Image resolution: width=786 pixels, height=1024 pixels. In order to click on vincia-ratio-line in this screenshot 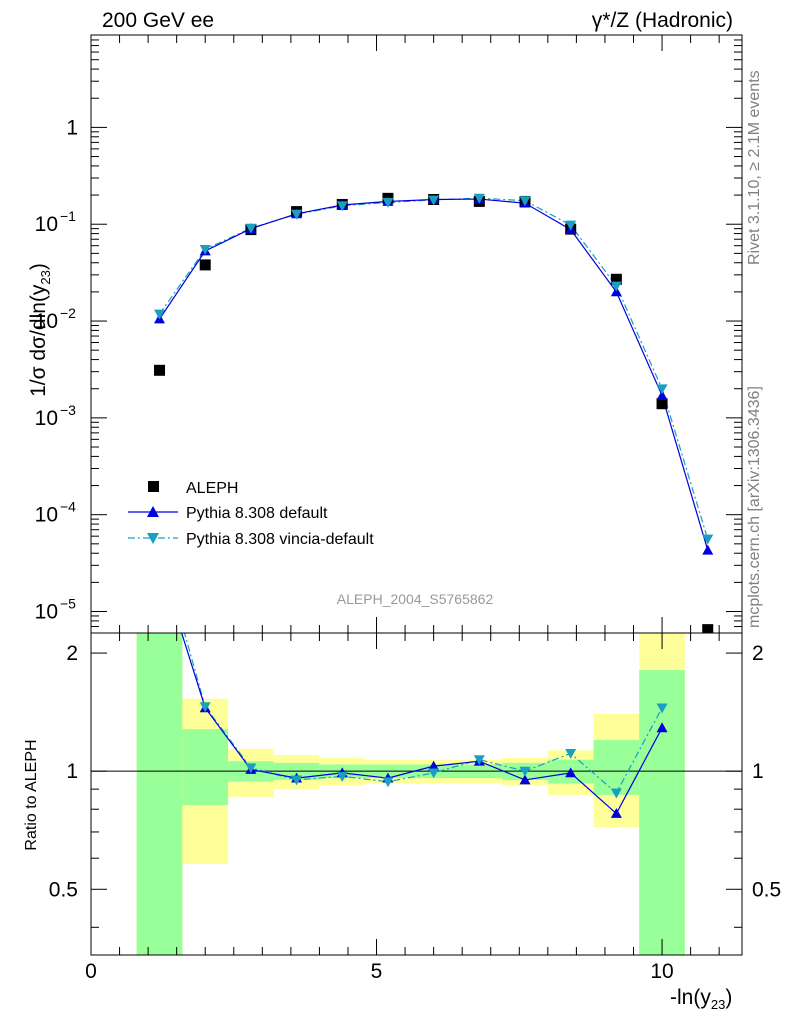, I will do `click(423, 713)`.